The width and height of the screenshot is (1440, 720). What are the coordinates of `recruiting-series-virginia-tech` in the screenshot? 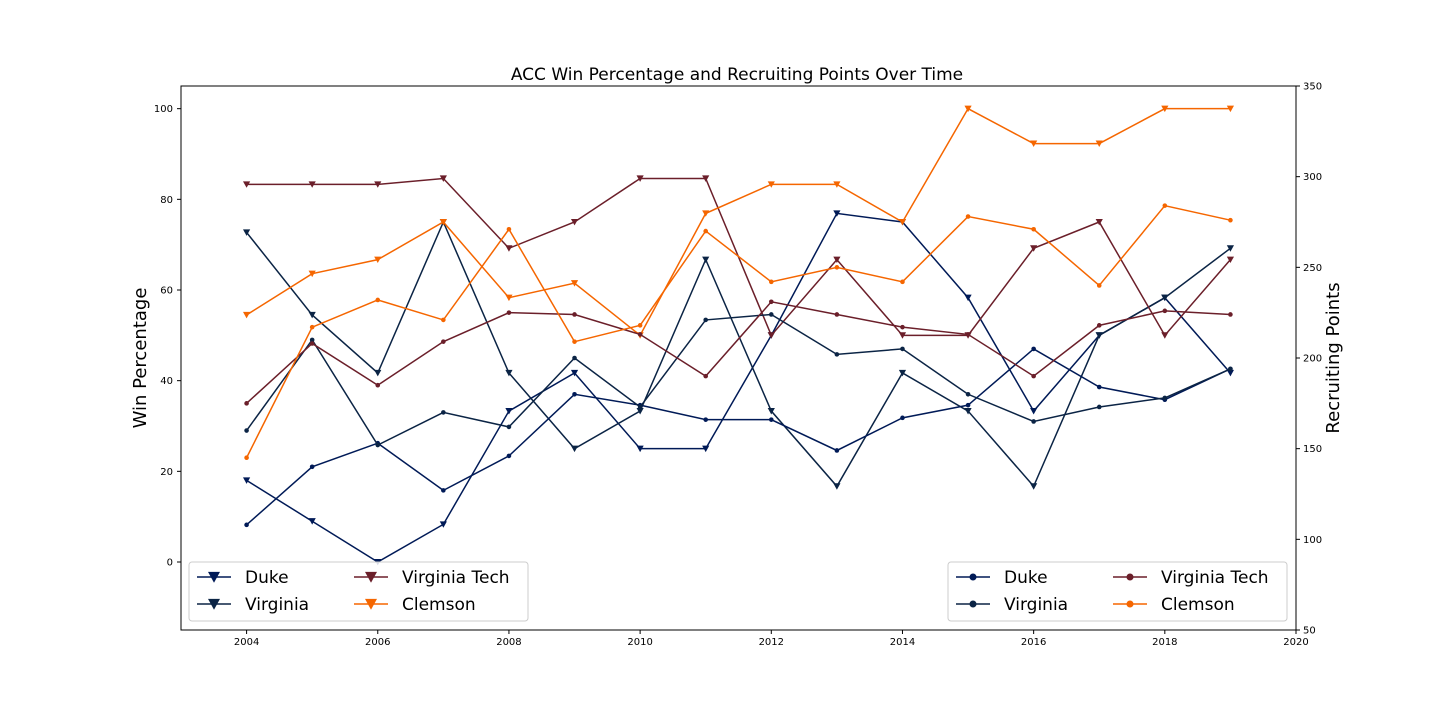 It's located at (738, 352).